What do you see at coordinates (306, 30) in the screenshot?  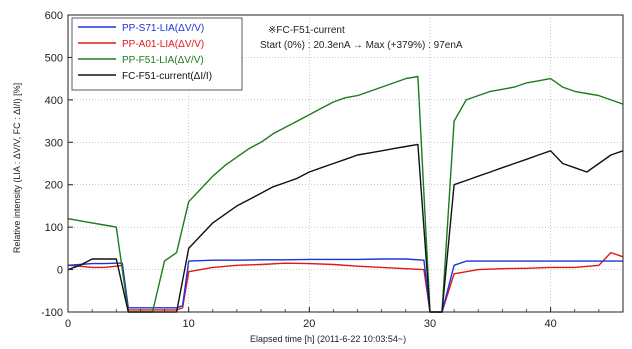 I see `annotation-line-1: ※FC-F51-current` at bounding box center [306, 30].